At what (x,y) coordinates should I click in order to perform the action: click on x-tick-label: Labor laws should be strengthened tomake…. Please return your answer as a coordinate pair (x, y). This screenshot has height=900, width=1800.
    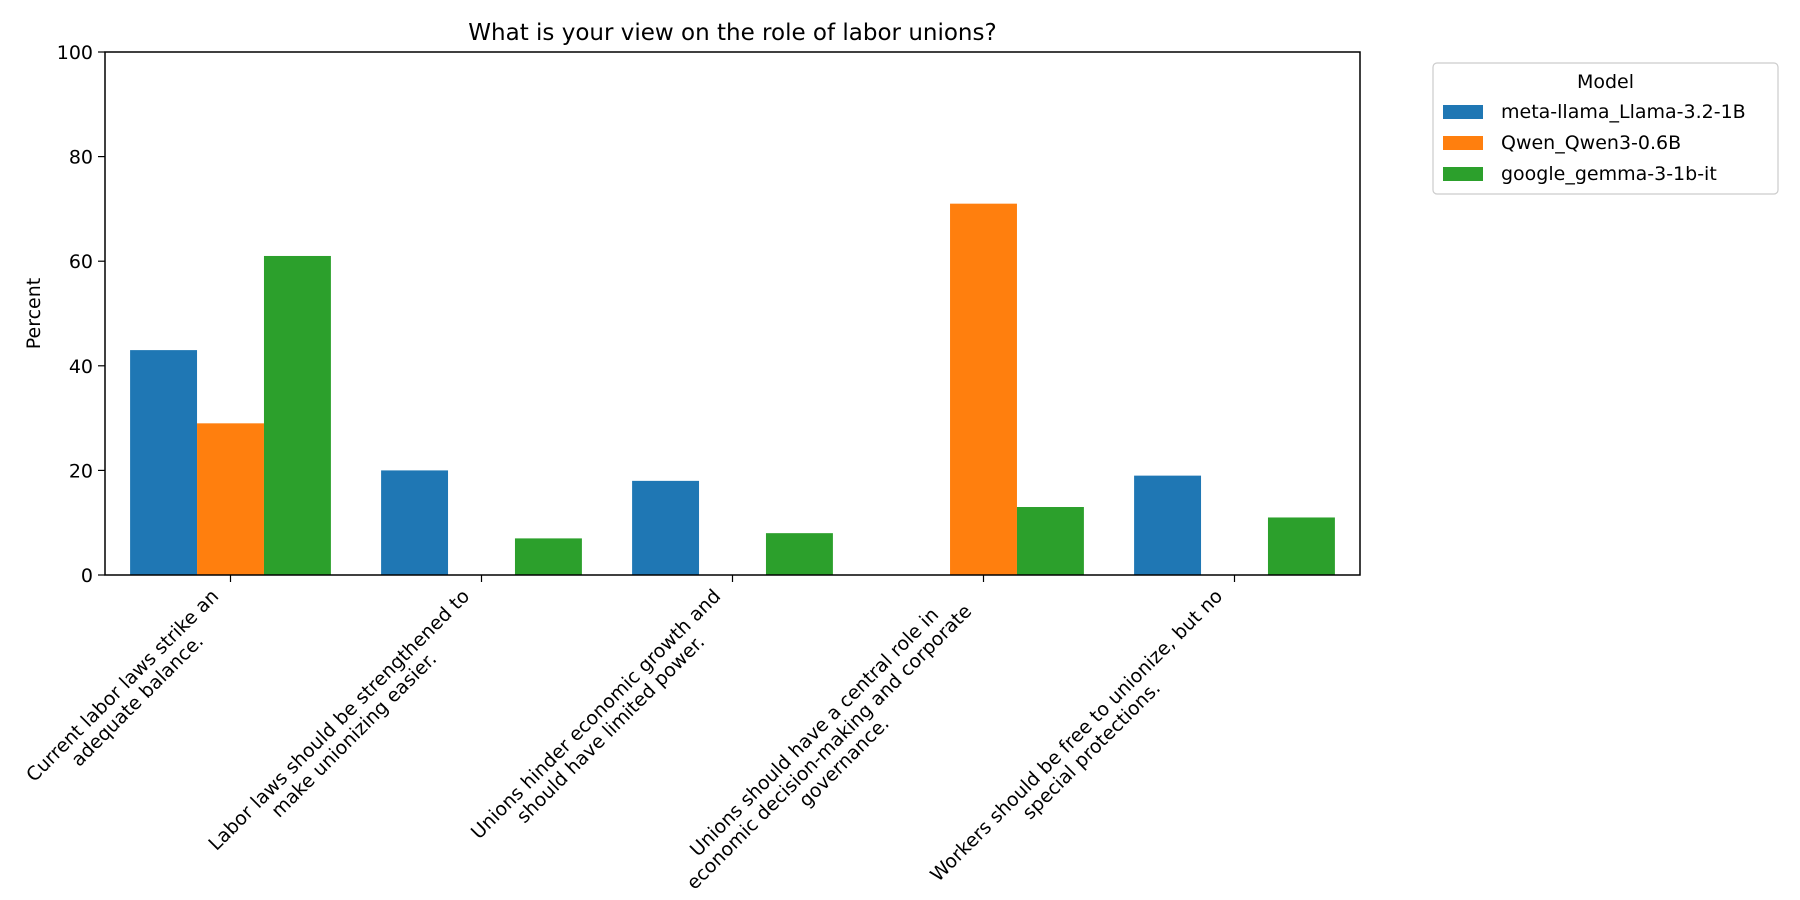
    Looking at the image, I should click on (346, 727).